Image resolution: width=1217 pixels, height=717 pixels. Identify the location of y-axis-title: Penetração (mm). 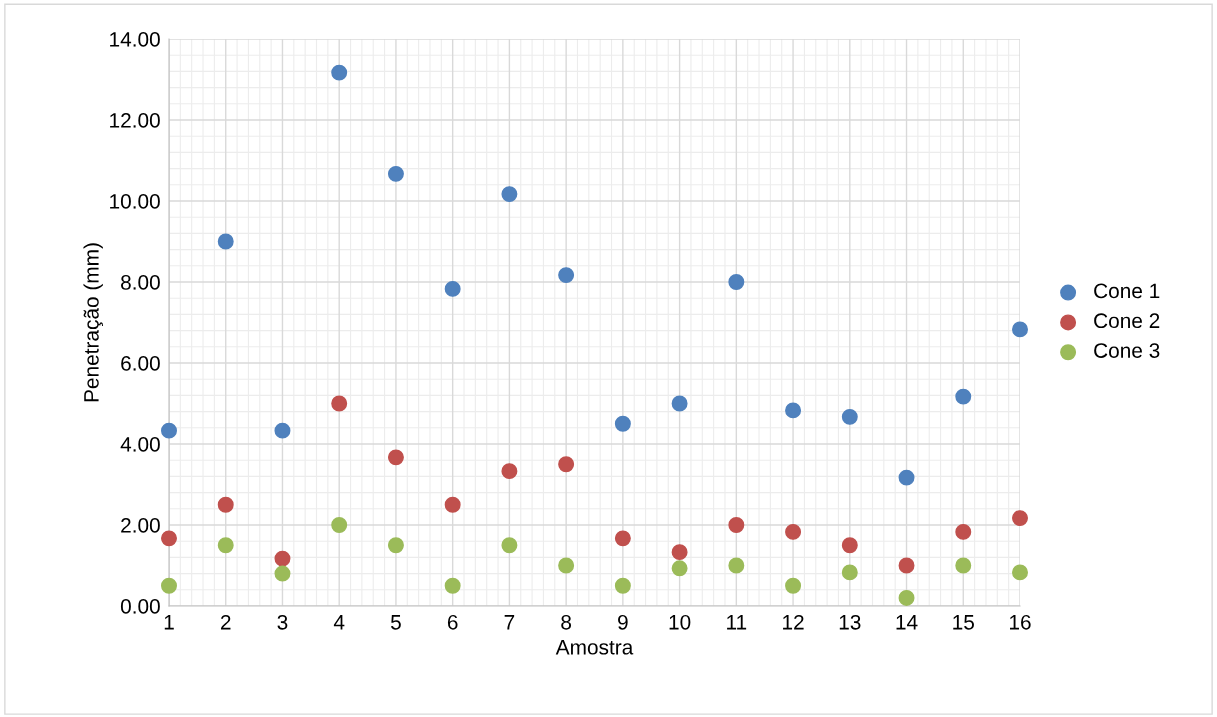
(93, 322).